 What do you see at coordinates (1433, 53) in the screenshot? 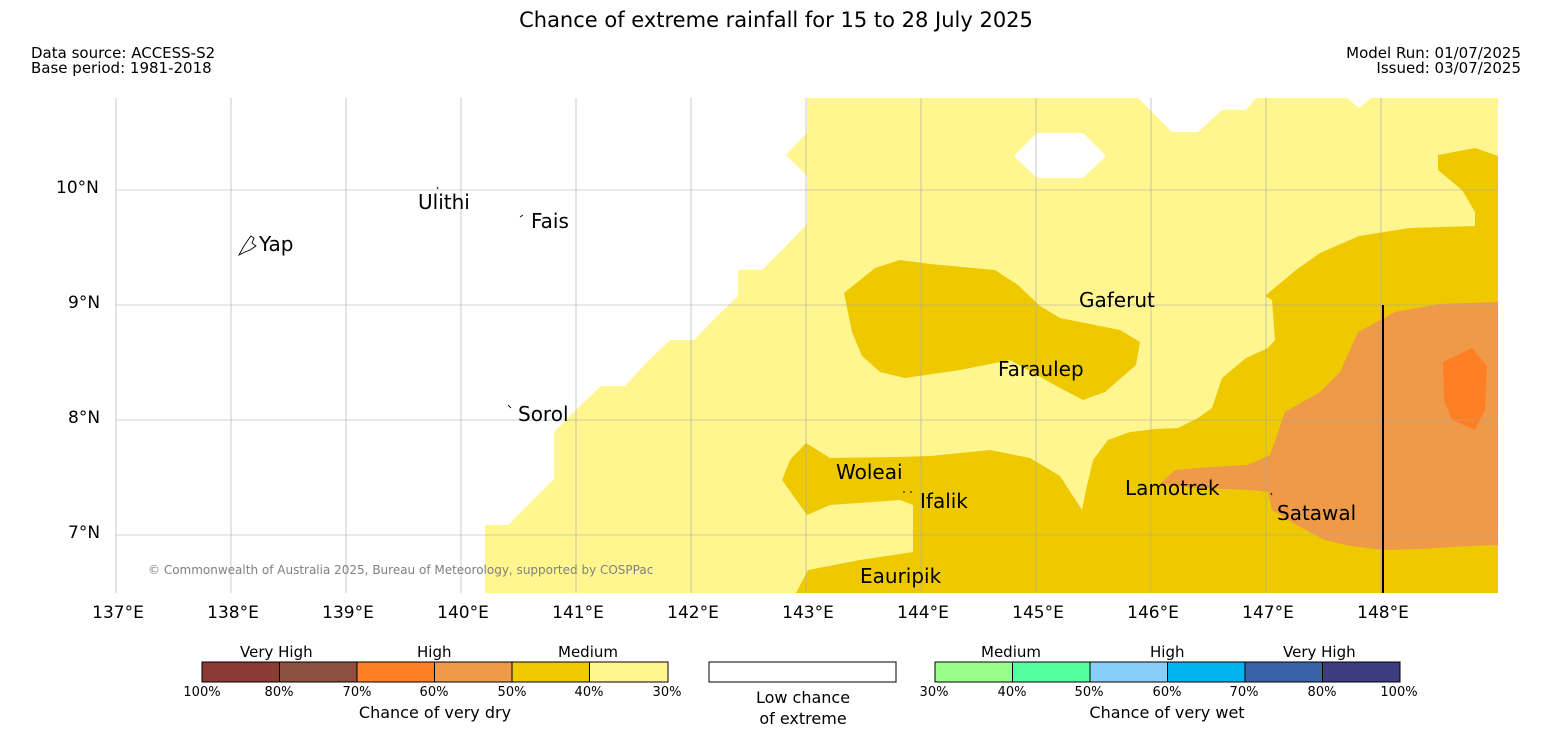
I see `model-run-text: Model Run: 01/07/2025` at bounding box center [1433, 53].